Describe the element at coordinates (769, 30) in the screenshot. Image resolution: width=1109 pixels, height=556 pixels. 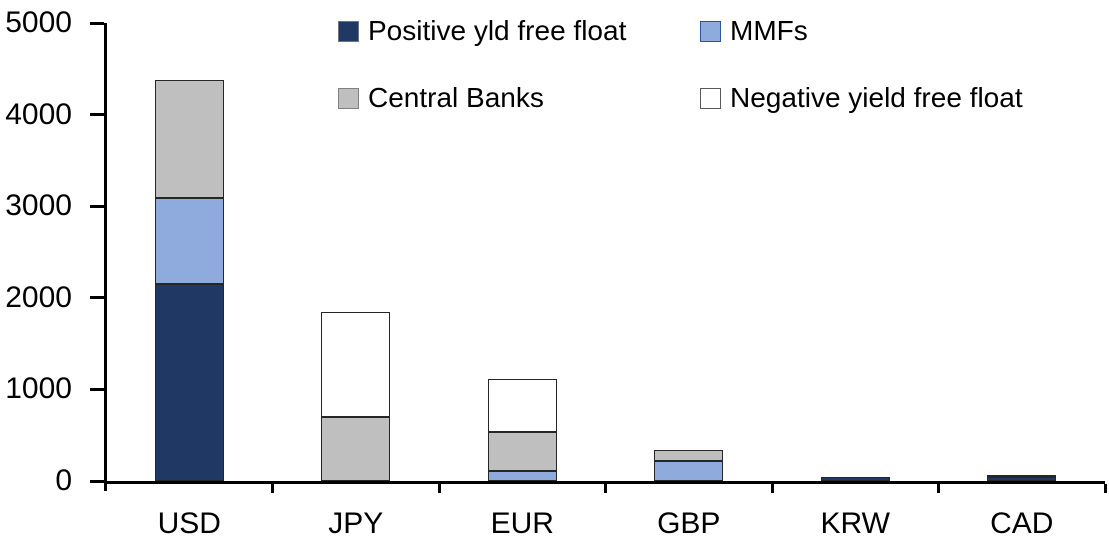
I see `legend-label-mmfs: MMFs` at that location.